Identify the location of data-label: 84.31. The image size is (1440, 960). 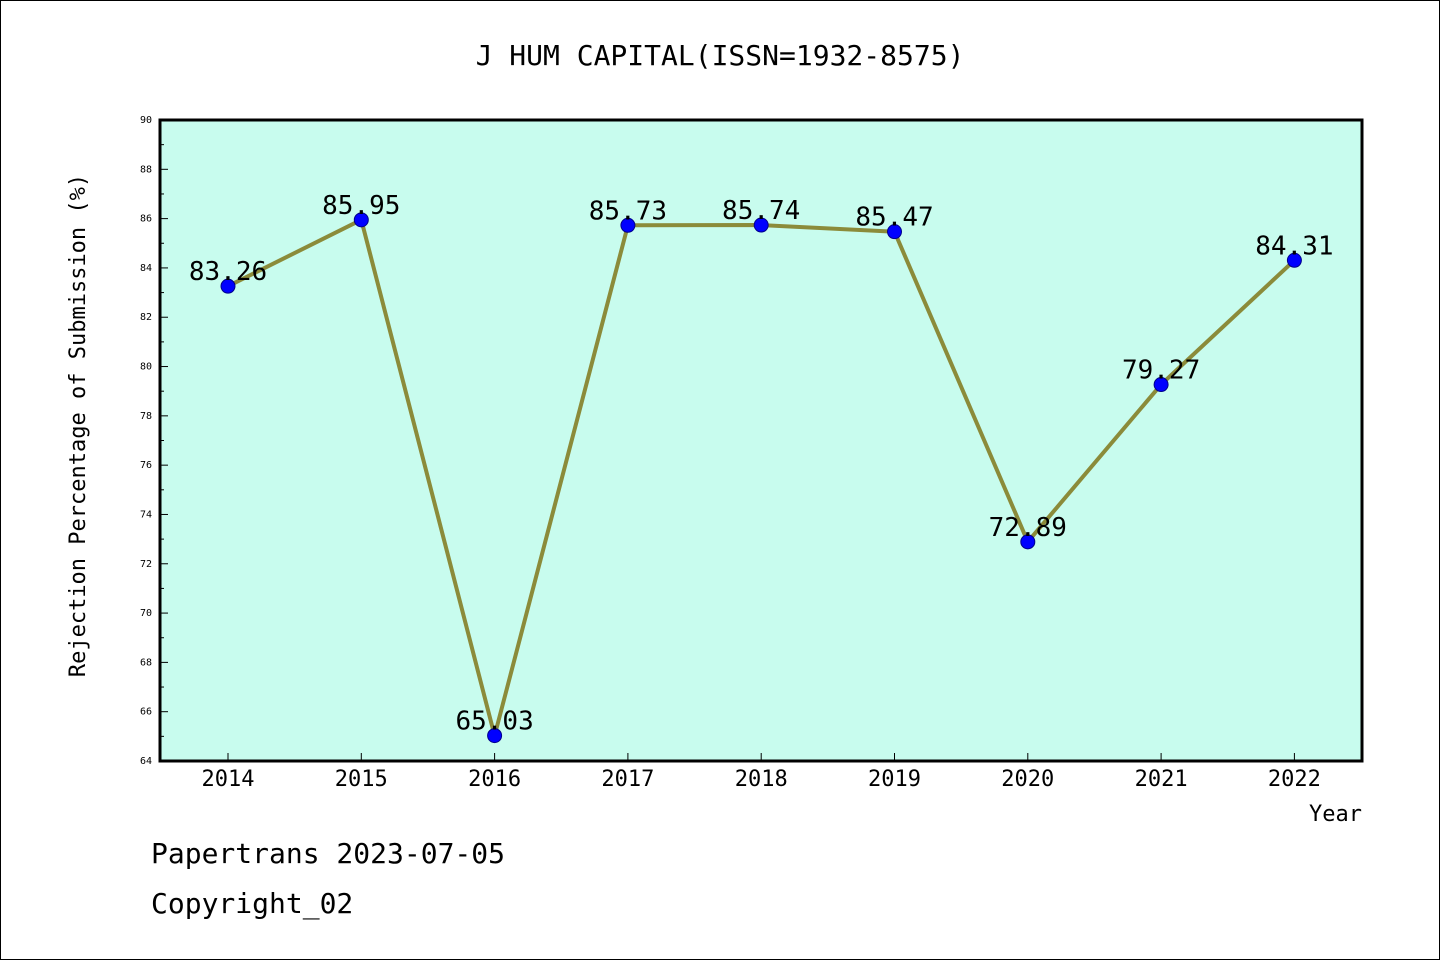
(1294, 246).